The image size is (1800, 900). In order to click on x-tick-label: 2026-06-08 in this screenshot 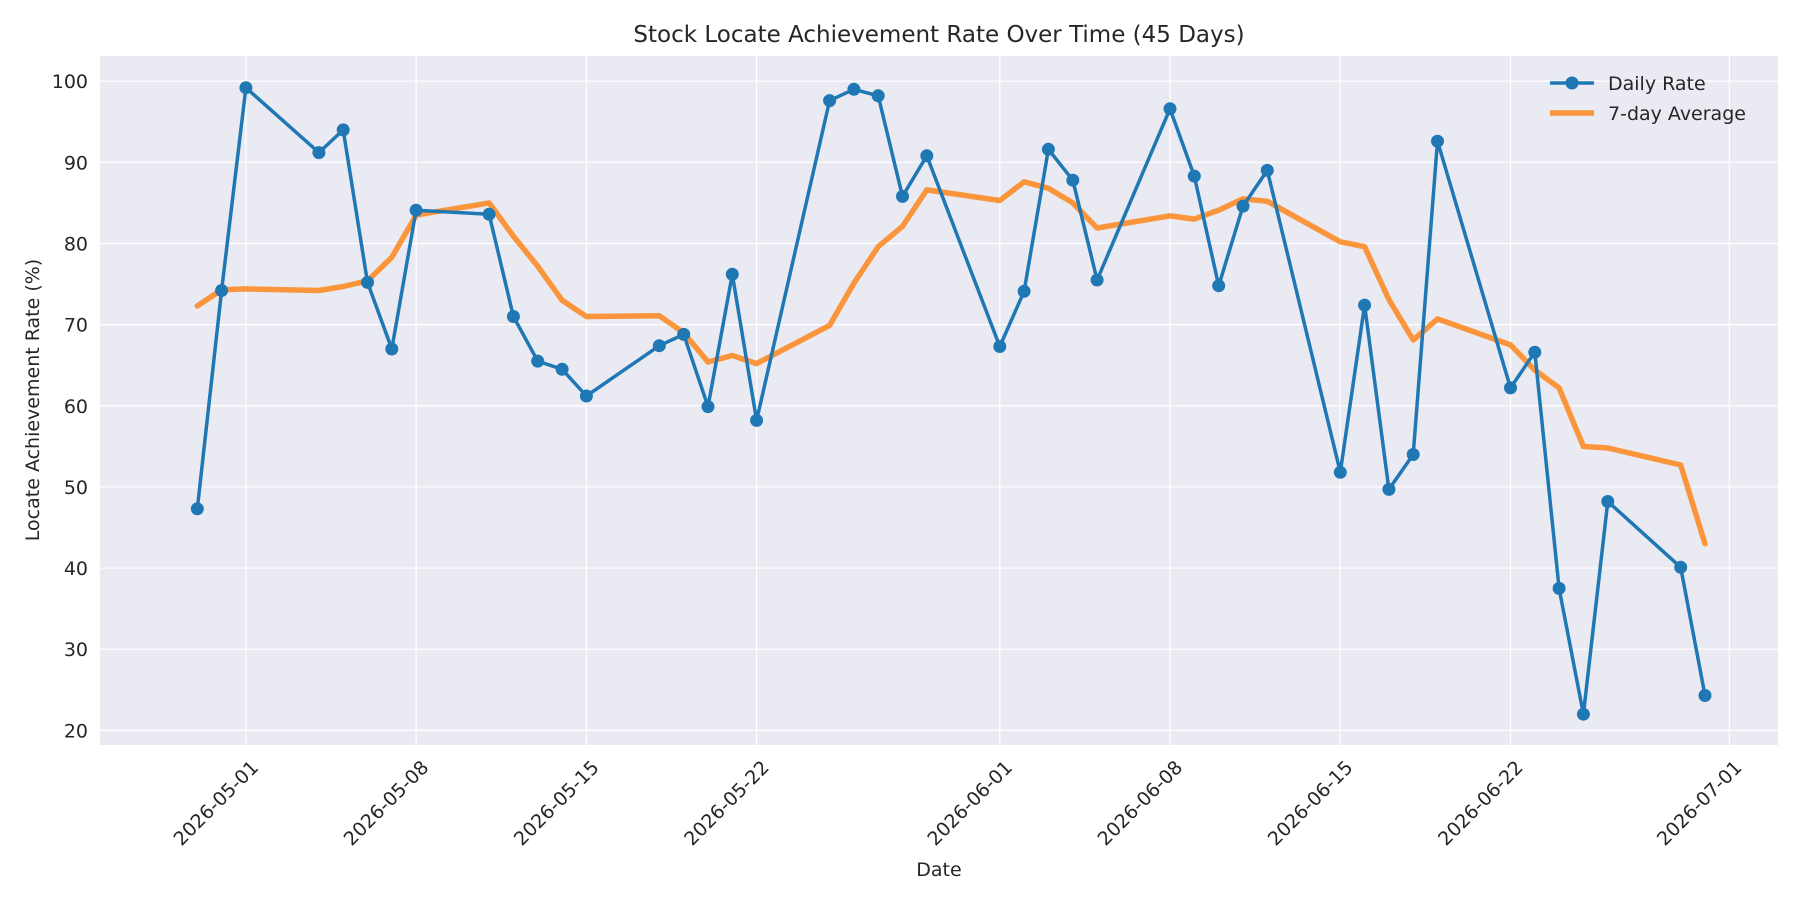, I will do `click(1141, 804)`.